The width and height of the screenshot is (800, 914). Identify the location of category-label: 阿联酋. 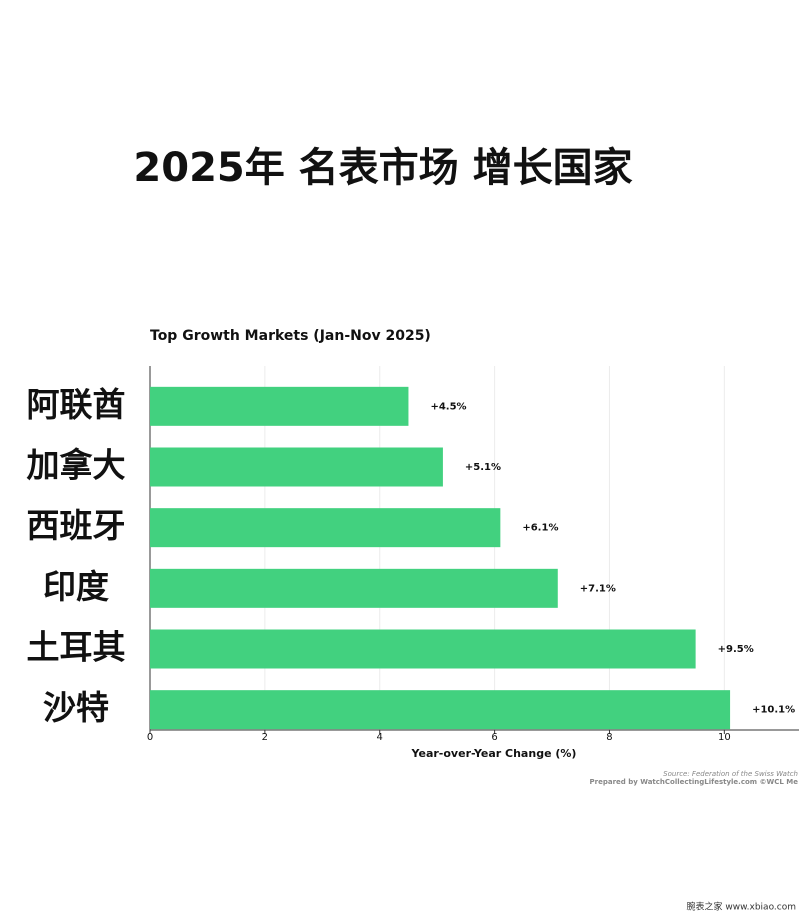
(76, 404).